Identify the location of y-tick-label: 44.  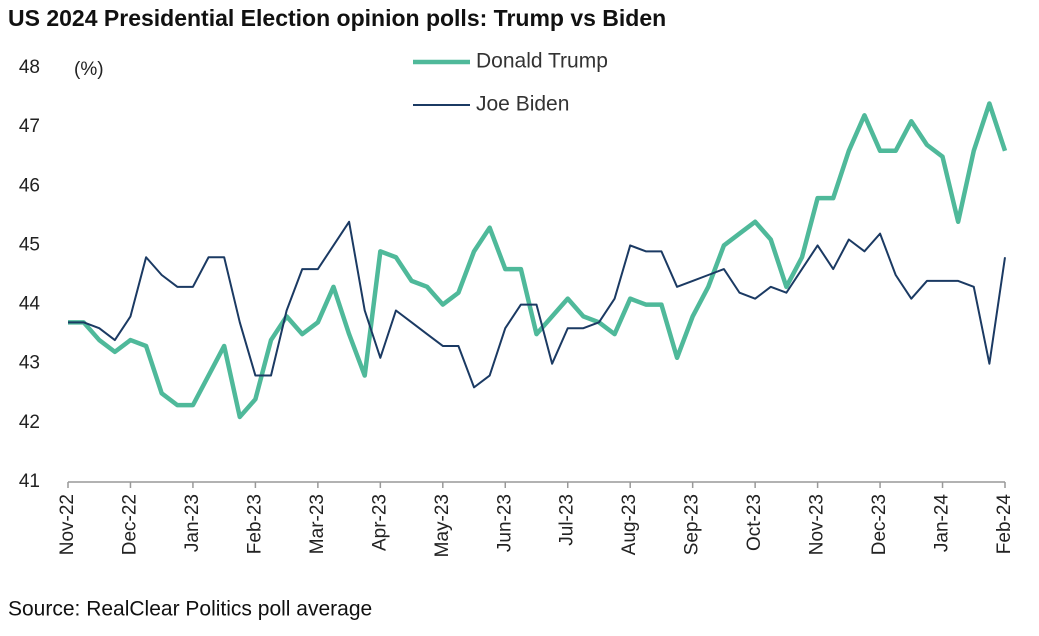
(30, 304).